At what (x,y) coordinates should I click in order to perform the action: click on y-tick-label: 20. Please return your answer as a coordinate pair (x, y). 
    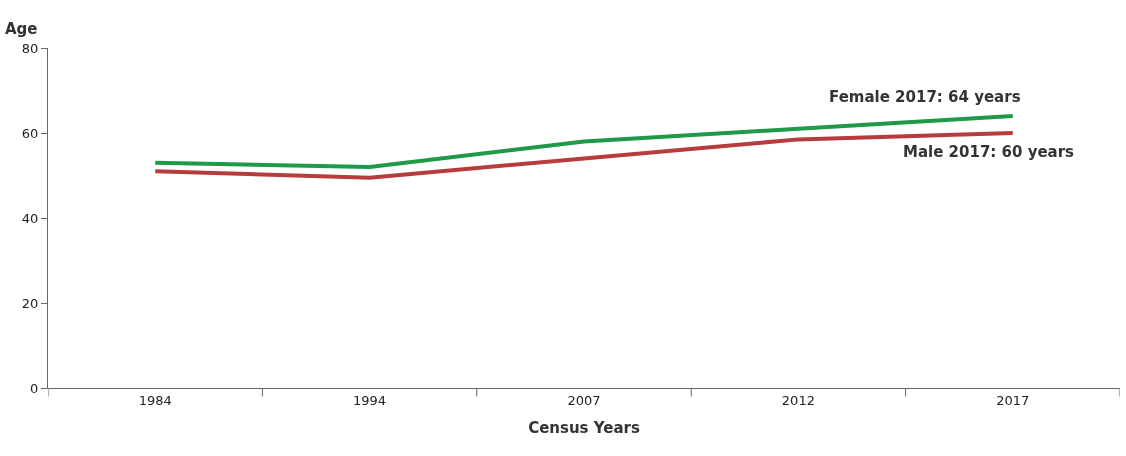
    Looking at the image, I should click on (30, 303).